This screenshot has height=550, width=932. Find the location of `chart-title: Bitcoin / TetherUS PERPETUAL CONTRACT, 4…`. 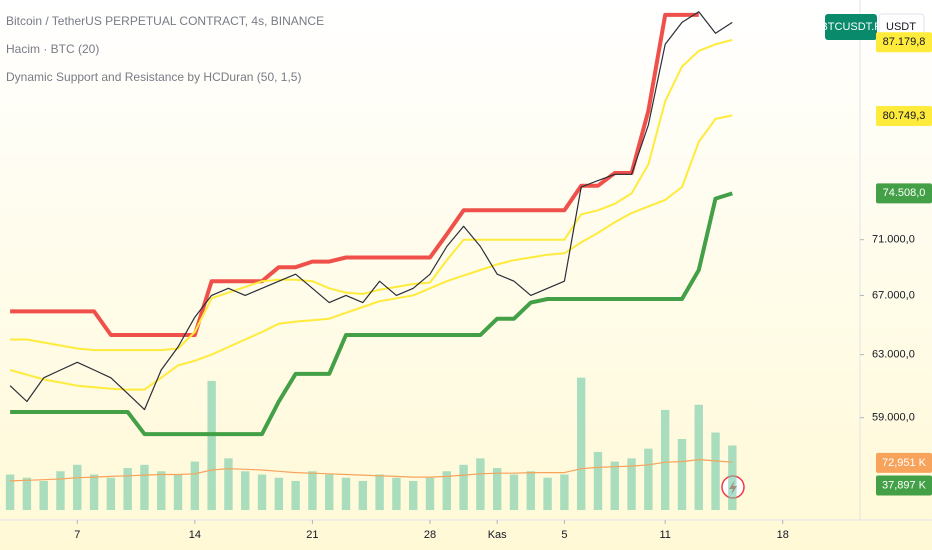

chart-title: Bitcoin / TetherUS PERPETUAL CONTRACT, 4… is located at coordinates (165, 21).